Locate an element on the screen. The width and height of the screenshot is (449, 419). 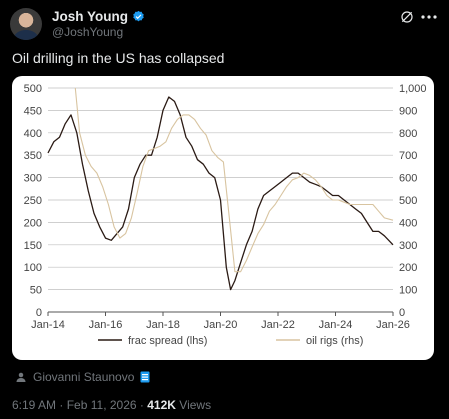
tweet-meta: 6:19 AM · Feb 11, 2026 · 412K Views is located at coordinates (111, 405).